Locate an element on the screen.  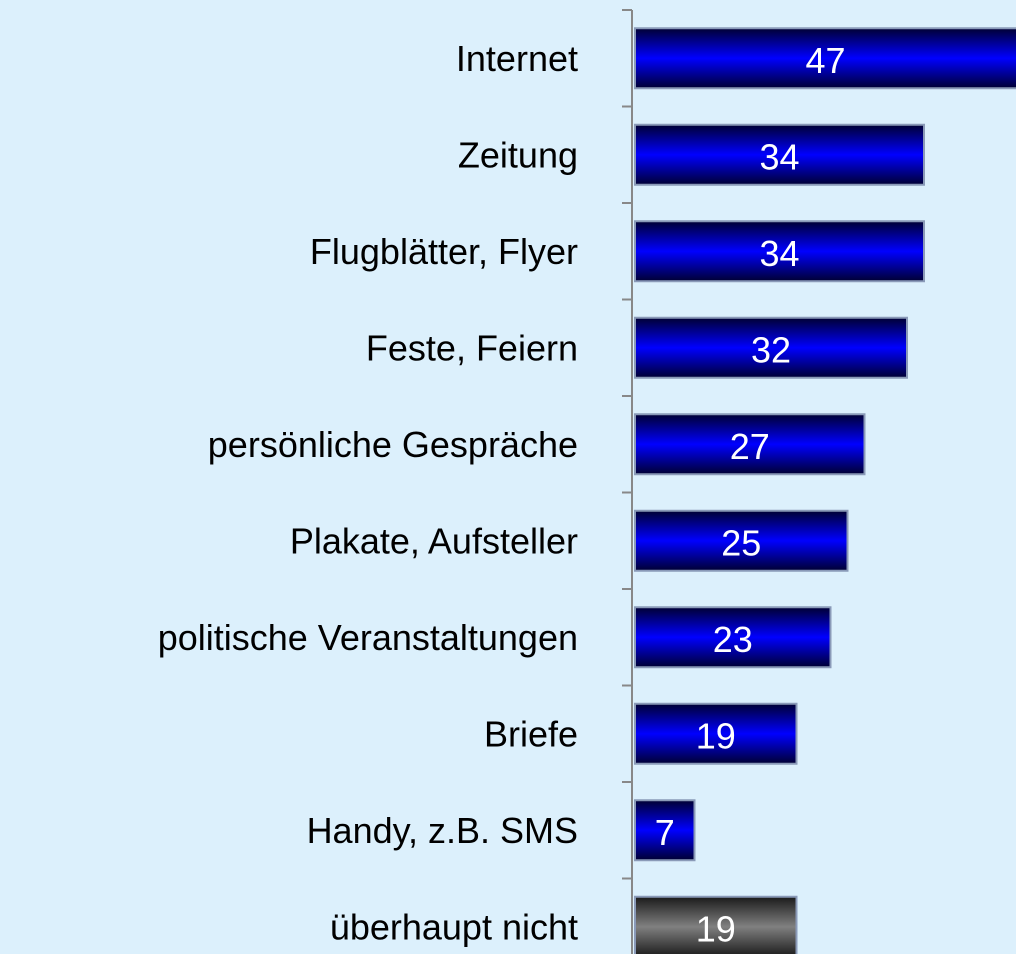
category-label: Flugblätter, Flyer is located at coordinates (444, 251).